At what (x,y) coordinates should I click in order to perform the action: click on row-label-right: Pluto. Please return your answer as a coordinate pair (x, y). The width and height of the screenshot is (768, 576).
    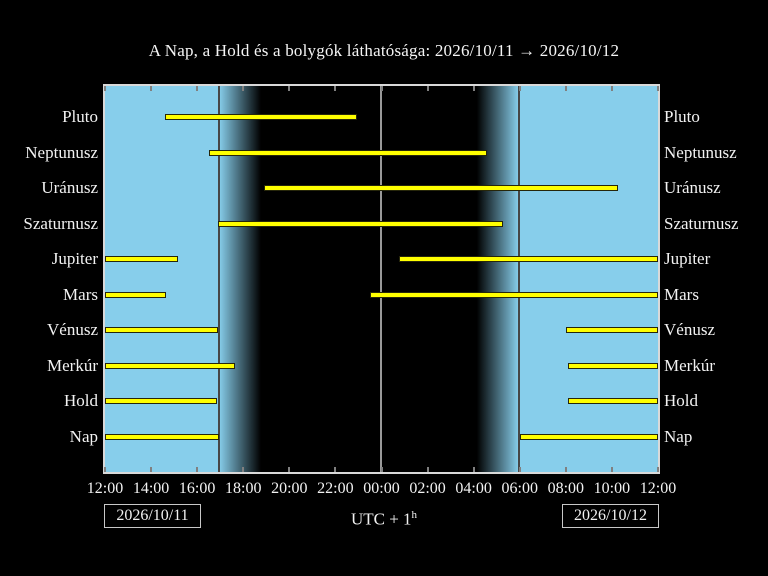
    Looking at the image, I should click on (682, 116).